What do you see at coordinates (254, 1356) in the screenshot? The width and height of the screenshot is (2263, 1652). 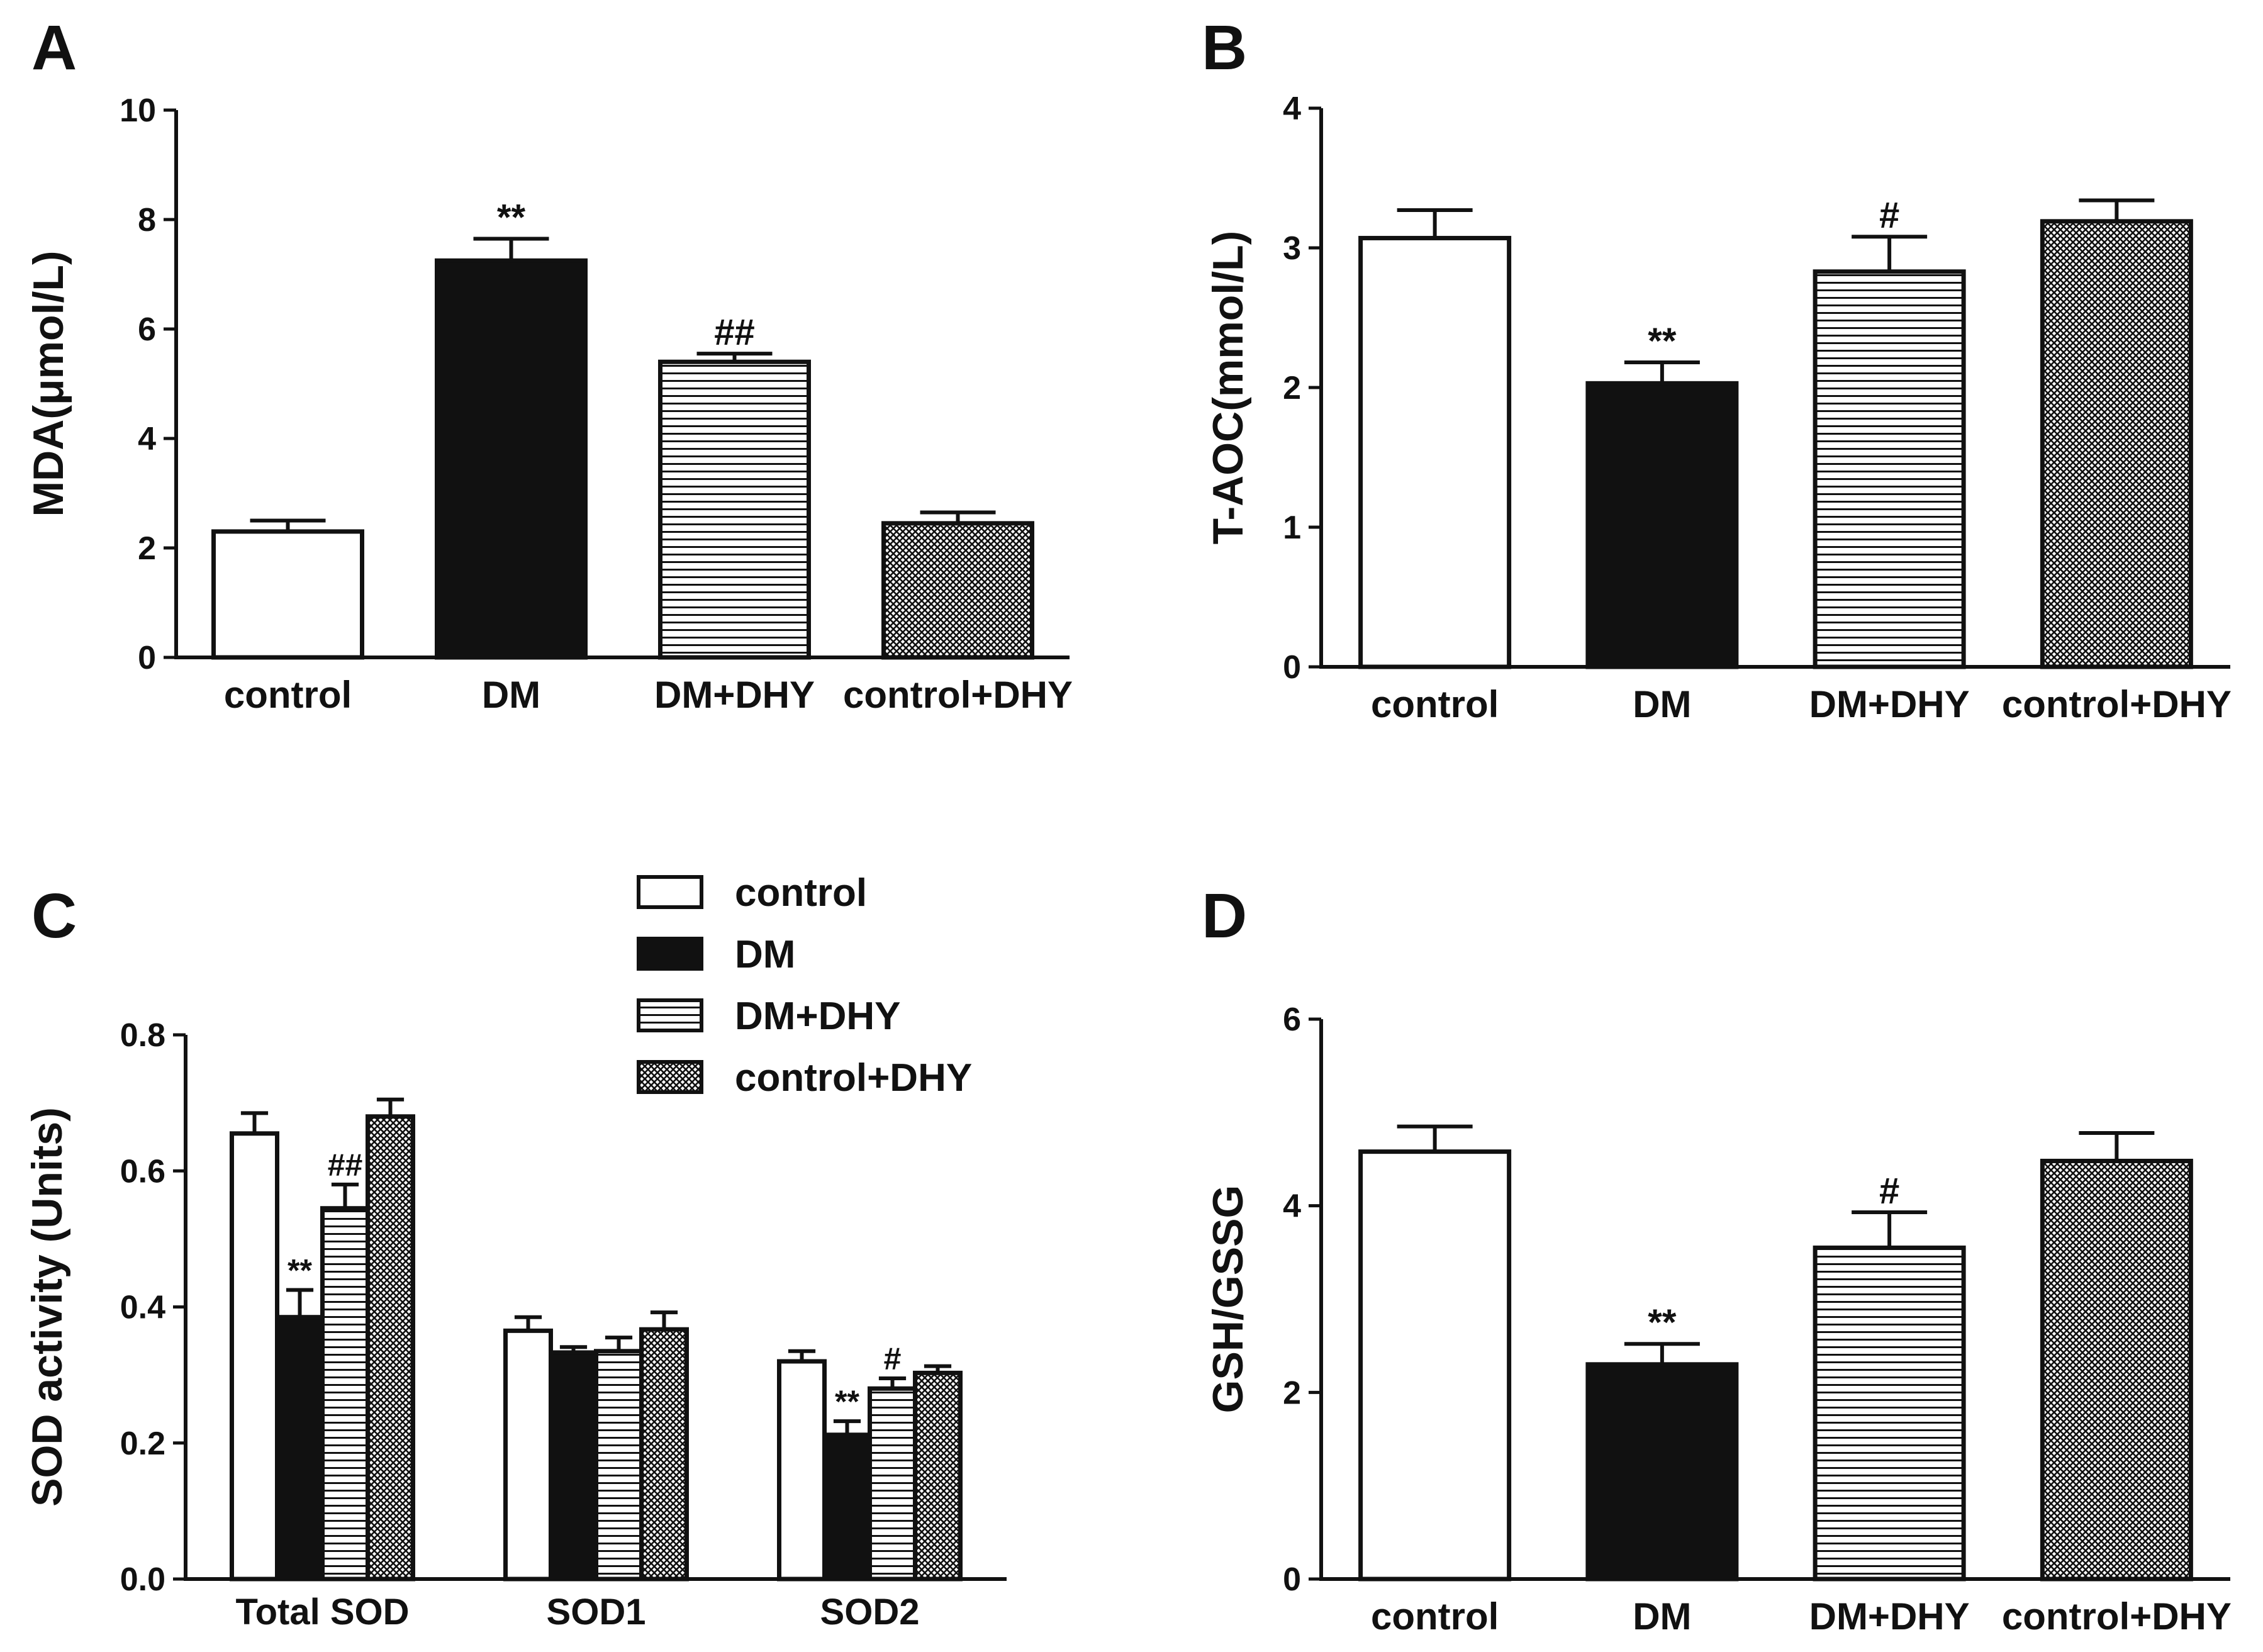 I see `bar-total-sod-control` at bounding box center [254, 1356].